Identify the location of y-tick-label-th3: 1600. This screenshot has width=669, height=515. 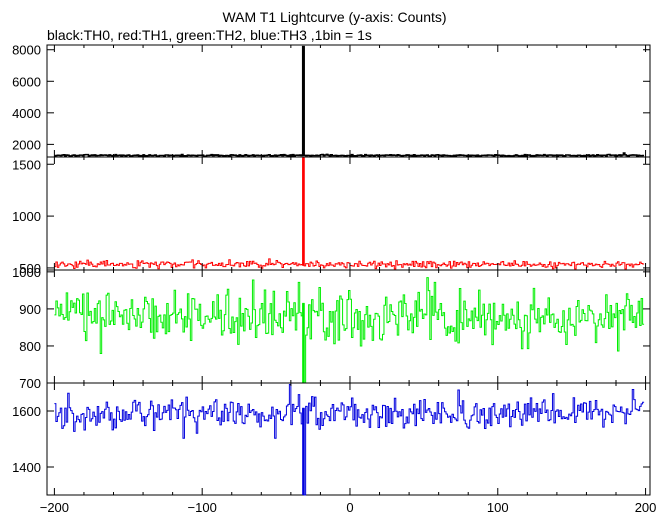
(26, 411).